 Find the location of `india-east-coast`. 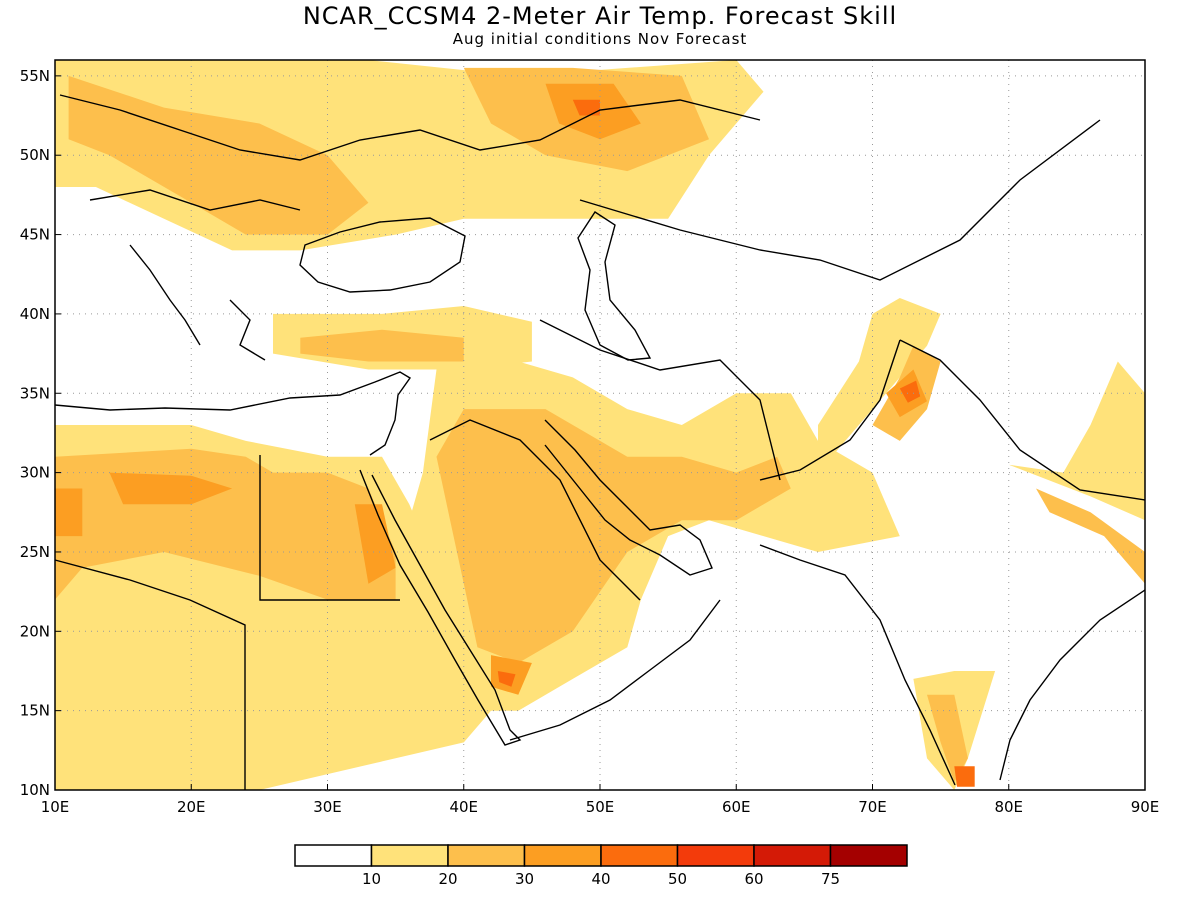

india-east-coast is located at coordinates (1072, 685).